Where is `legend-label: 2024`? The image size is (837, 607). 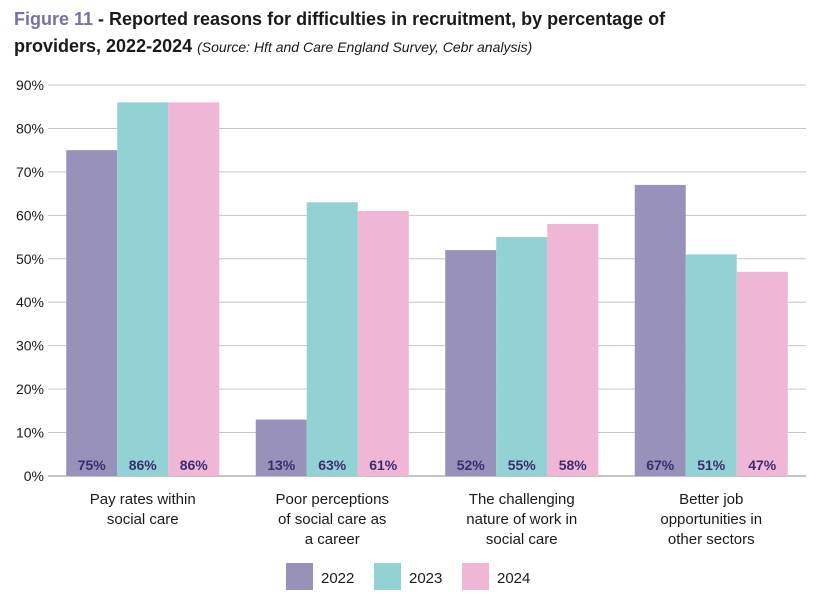
legend-label: 2024 is located at coordinates (513, 578).